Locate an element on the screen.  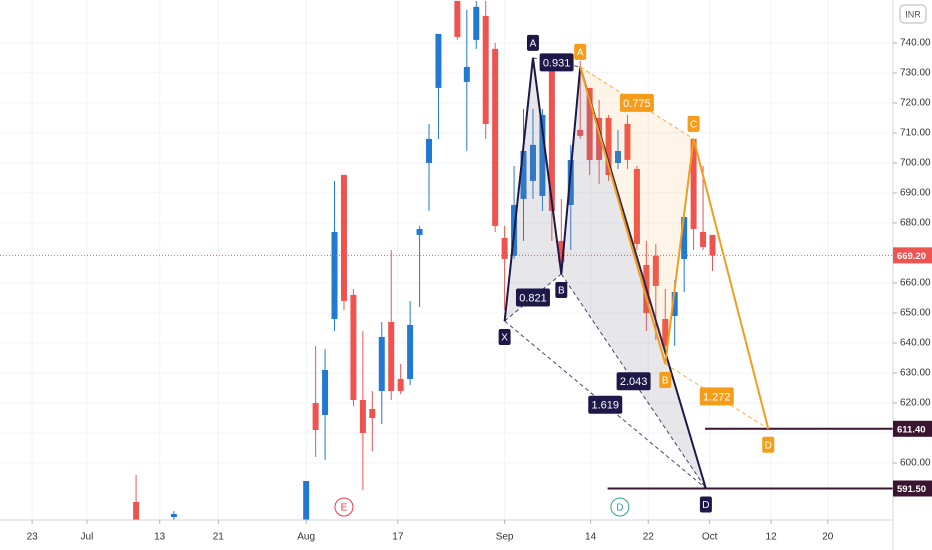
ratio-label: 1.272 is located at coordinates (717, 397).